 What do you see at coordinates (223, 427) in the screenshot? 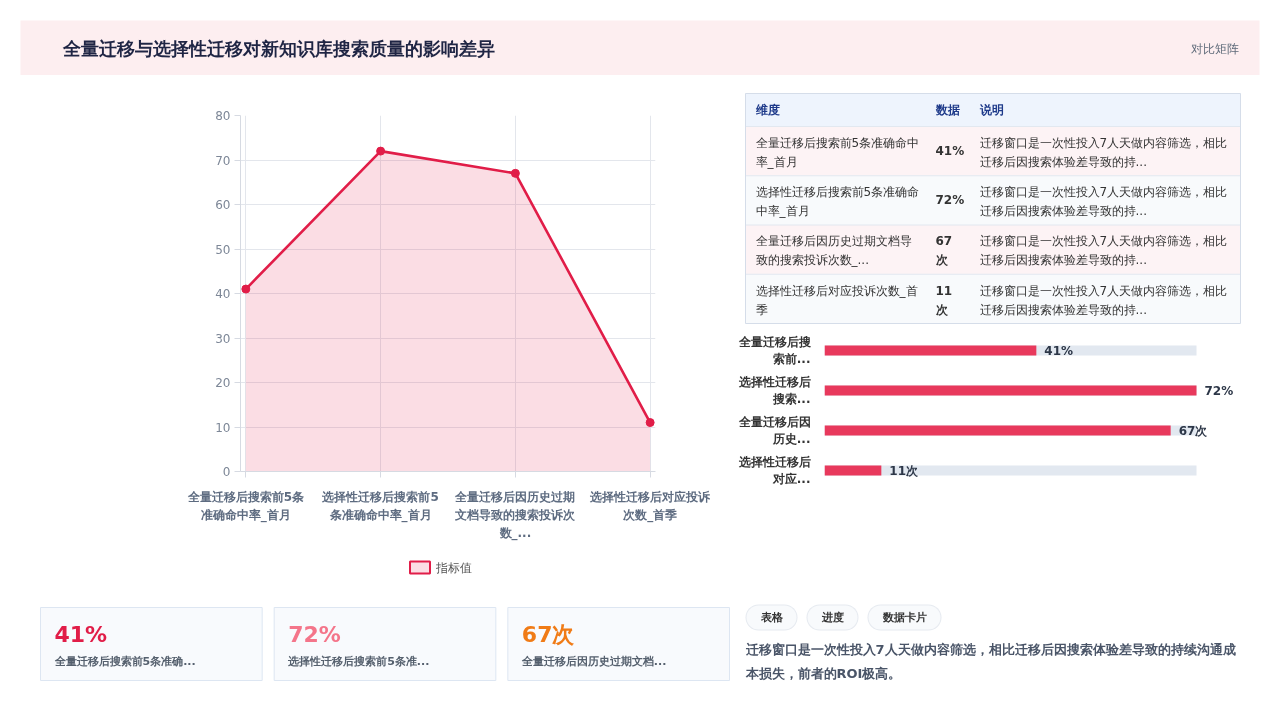
I see `y-tick-label: 10` at bounding box center [223, 427].